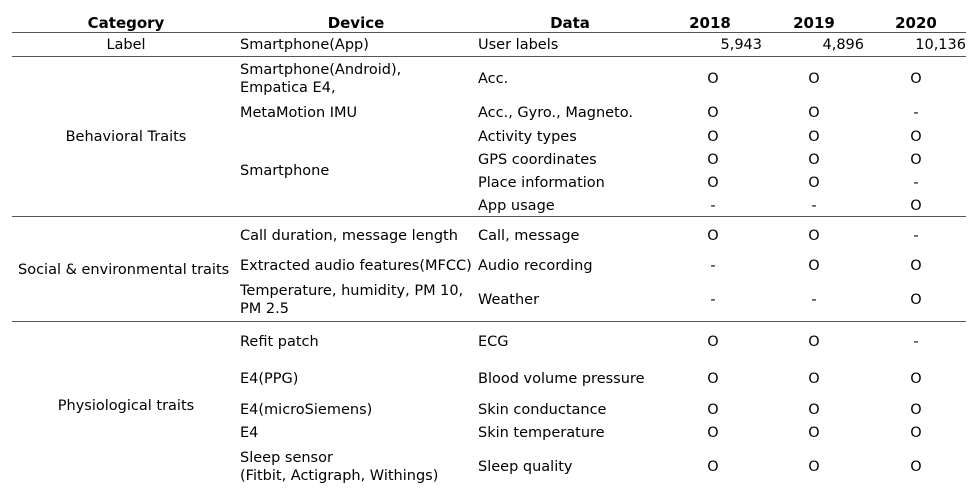 This screenshot has width=978, height=493. Describe the element at coordinates (713, 379) in the screenshot. I see `physio-bvp-2018: O` at that location.